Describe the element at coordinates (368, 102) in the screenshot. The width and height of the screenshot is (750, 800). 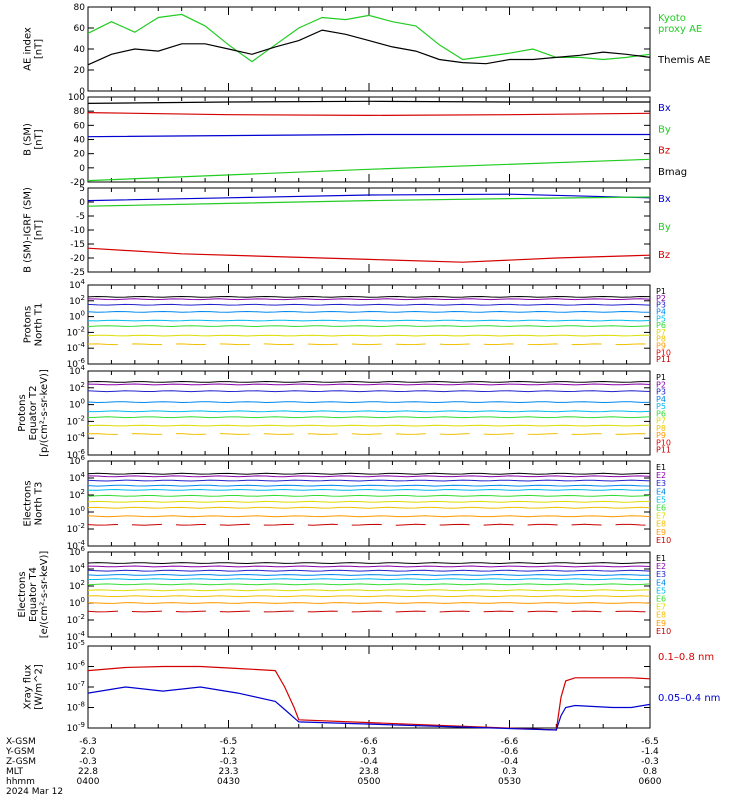
I see `series-line-Bmag` at that location.